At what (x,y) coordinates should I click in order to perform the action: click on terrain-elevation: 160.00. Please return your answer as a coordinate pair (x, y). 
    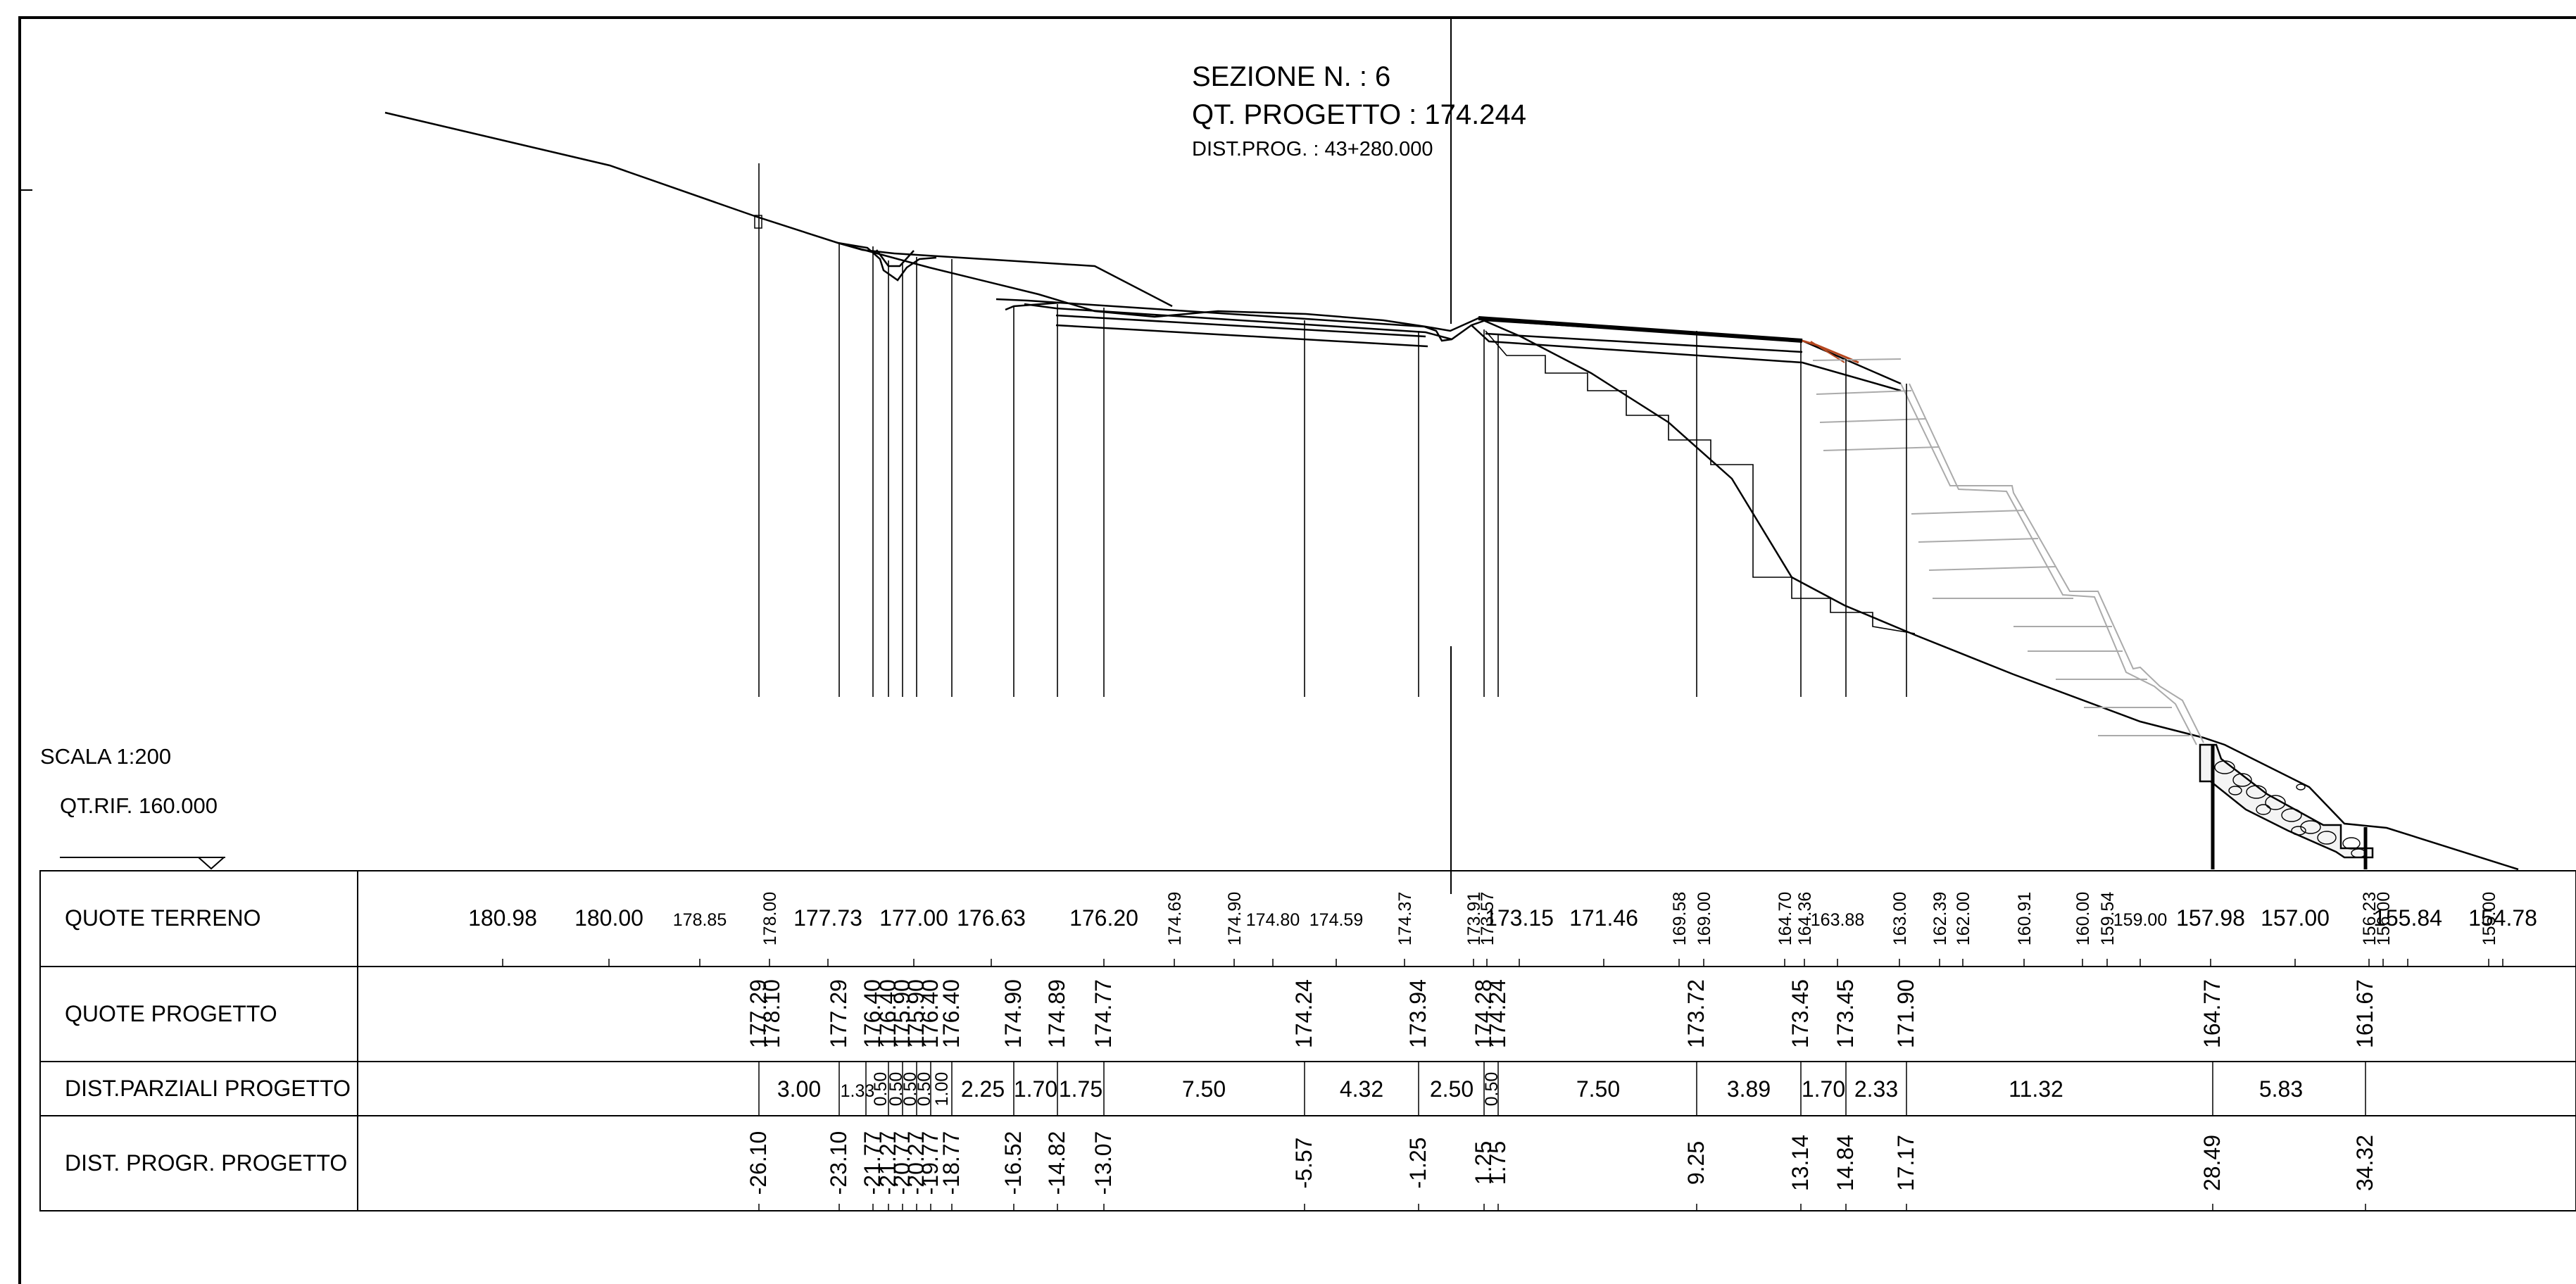
    Looking at the image, I should click on (2083, 918).